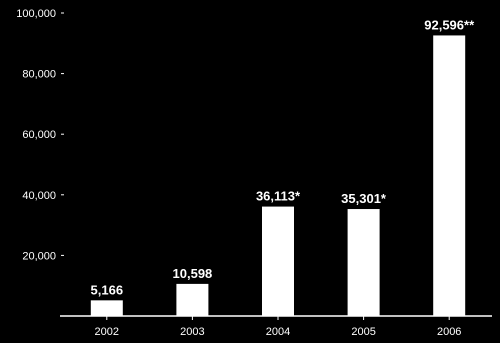 The width and height of the screenshot is (500, 343). I want to click on y-tick-label: 40,000, so click(39, 196).